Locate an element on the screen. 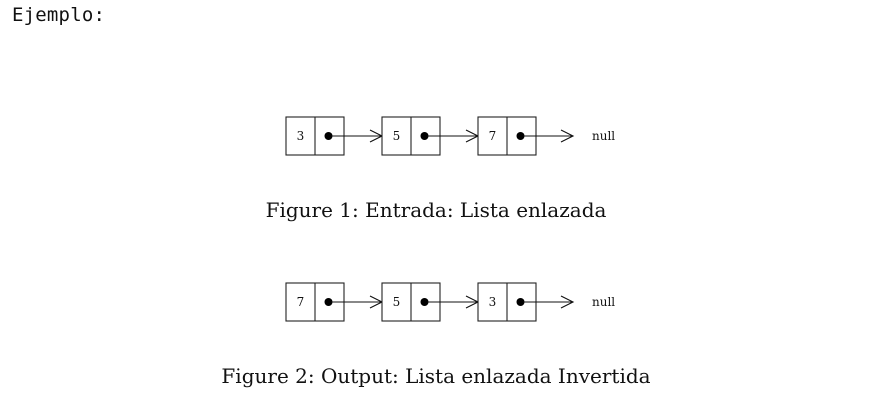 This screenshot has width=872, height=412. example-heading: Ejemplo: is located at coordinates (59, 15).